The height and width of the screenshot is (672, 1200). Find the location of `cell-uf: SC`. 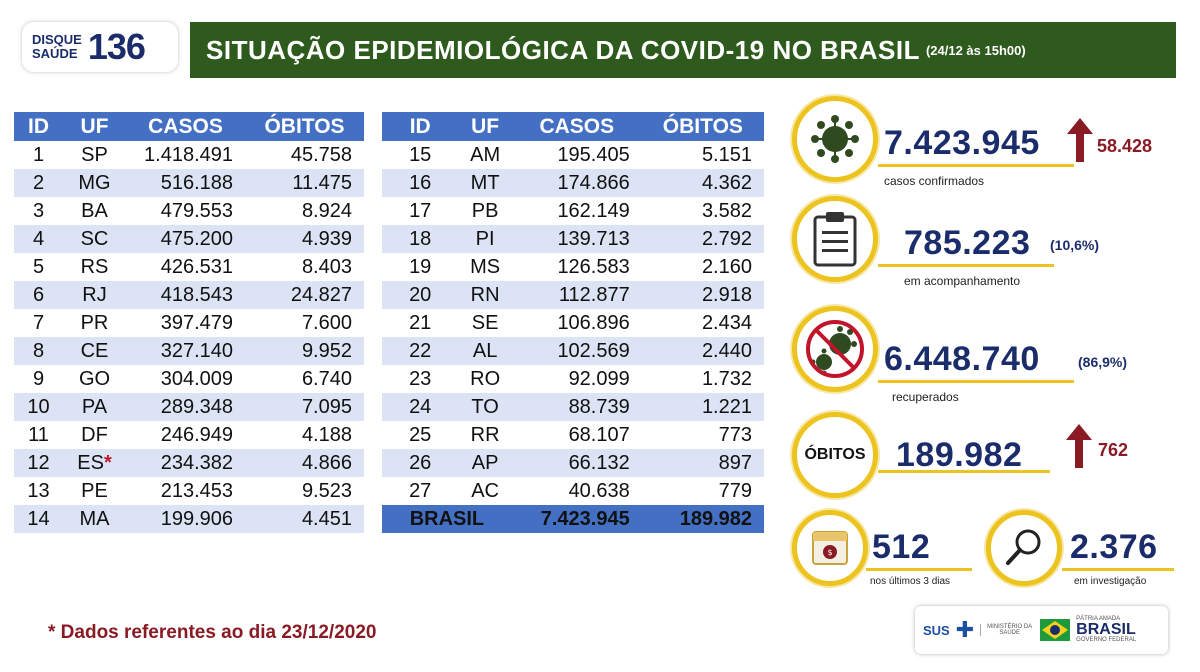

cell-uf: SC is located at coordinates (94, 239).